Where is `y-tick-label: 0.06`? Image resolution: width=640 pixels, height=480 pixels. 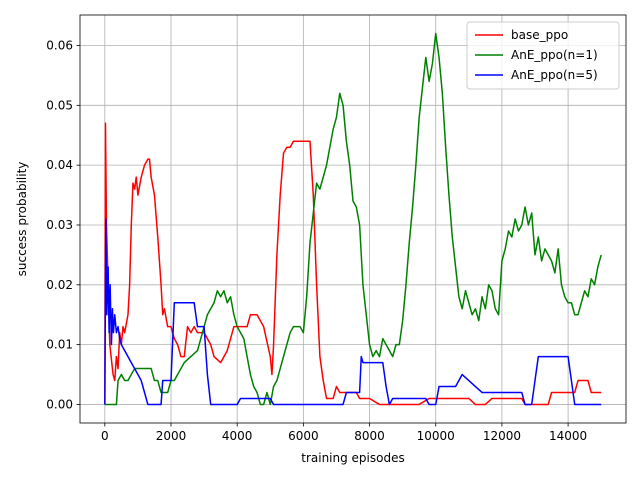
y-tick-label: 0.06 is located at coordinates (59, 46).